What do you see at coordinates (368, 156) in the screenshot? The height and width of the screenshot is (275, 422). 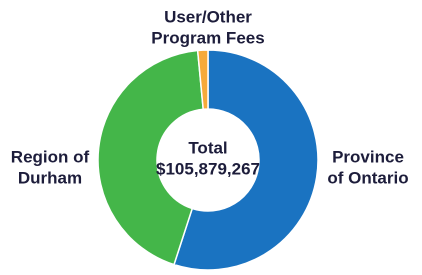 I see `slice-label: Province` at bounding box center [368, 156].